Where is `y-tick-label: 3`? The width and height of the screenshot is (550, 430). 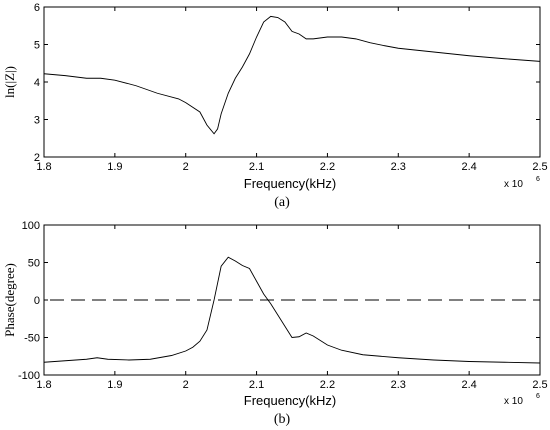
y-tick-label: 3 is located at coordinates (37, 121).